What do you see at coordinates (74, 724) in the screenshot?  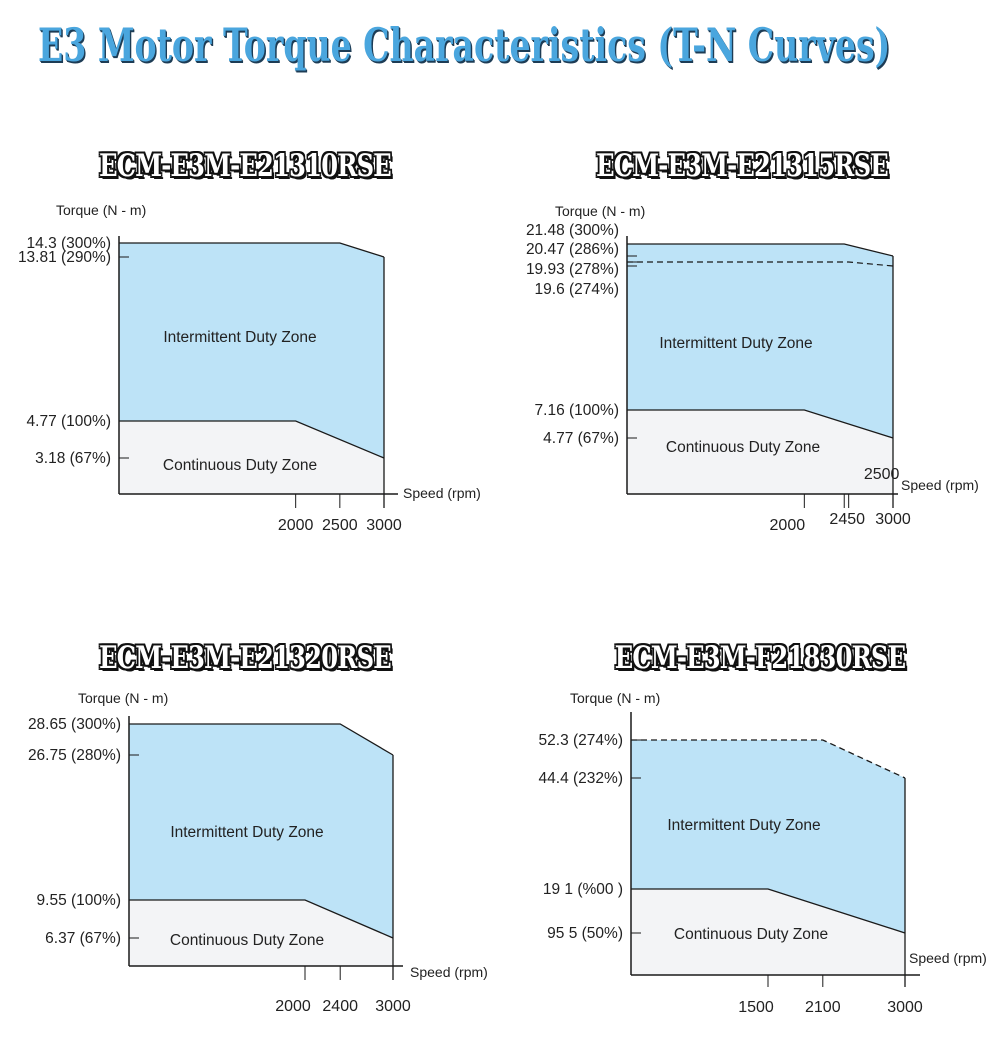 I see `y-tick-label: 28.65 (300%)` at bounding box center [74, 724].